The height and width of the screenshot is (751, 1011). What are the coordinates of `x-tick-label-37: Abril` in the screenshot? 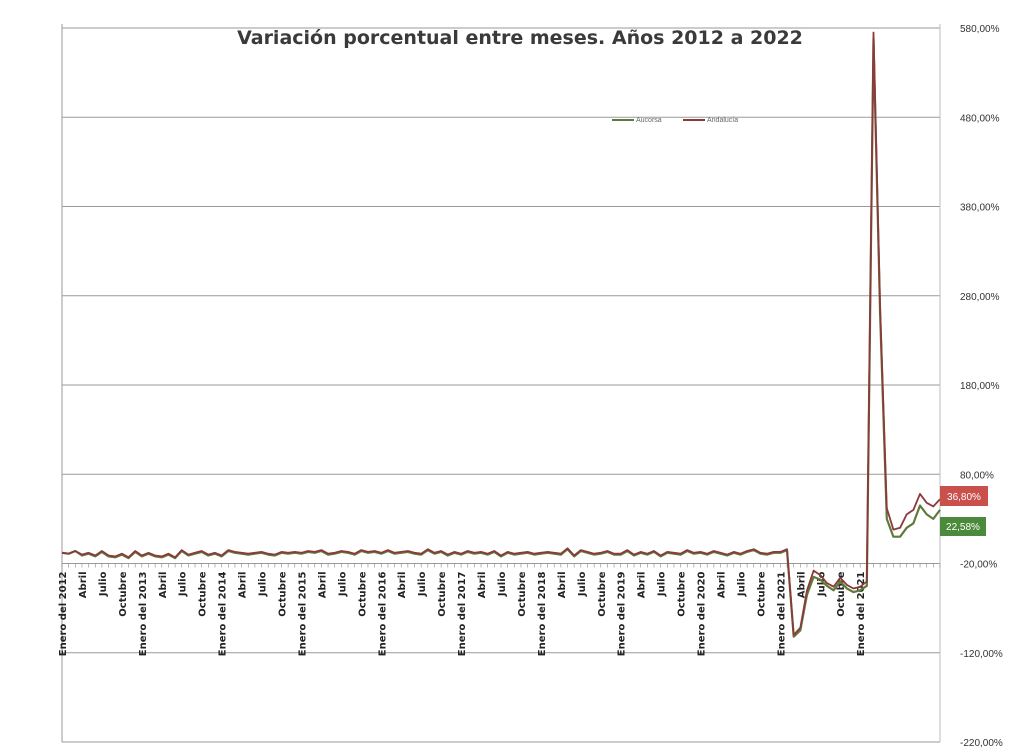 It's located at (801, 585).